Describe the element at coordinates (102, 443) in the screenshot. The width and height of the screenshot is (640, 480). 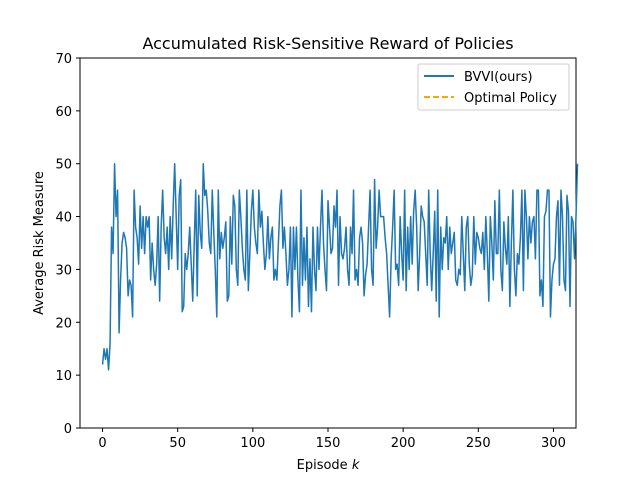
I see `x-tick-label: 0` at that location.